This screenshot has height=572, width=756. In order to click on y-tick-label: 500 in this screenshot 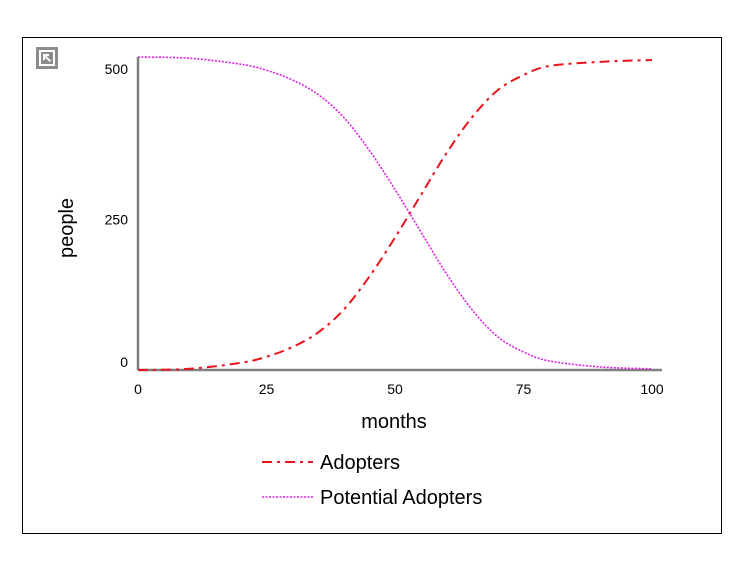, I will do `click(117, 69)`.